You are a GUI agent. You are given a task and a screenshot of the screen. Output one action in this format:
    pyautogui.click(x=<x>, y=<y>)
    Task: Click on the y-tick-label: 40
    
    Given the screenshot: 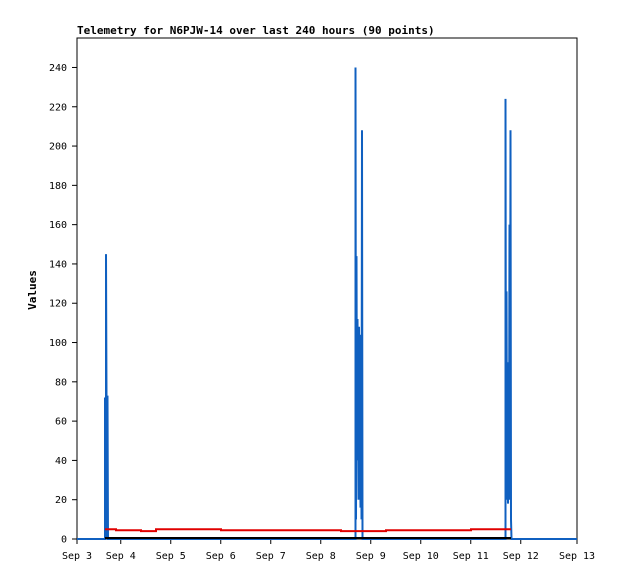 What is the action you would take?
    pyautogui.click(x=61, y=461)
    